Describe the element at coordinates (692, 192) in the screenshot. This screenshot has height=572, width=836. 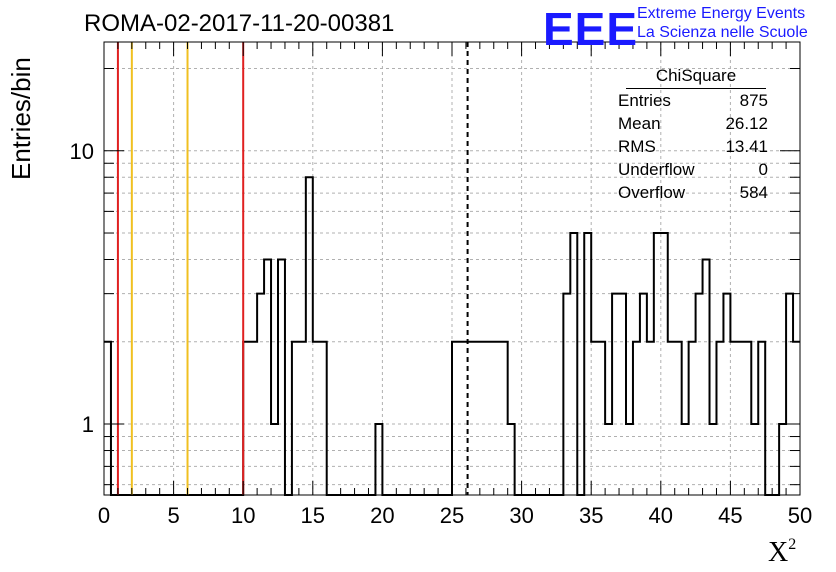
I see `stats-row: Overflow 584` at that location.